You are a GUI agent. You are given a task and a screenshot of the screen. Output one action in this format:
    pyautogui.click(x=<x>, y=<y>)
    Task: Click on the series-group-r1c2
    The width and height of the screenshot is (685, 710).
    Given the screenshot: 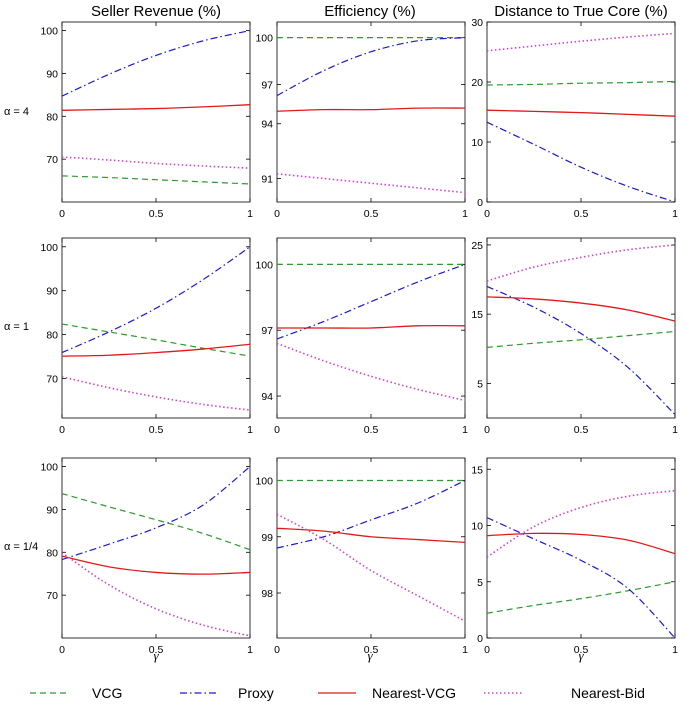 What is the action you would take?
    pyautogui.click(x=581, y=329)
    